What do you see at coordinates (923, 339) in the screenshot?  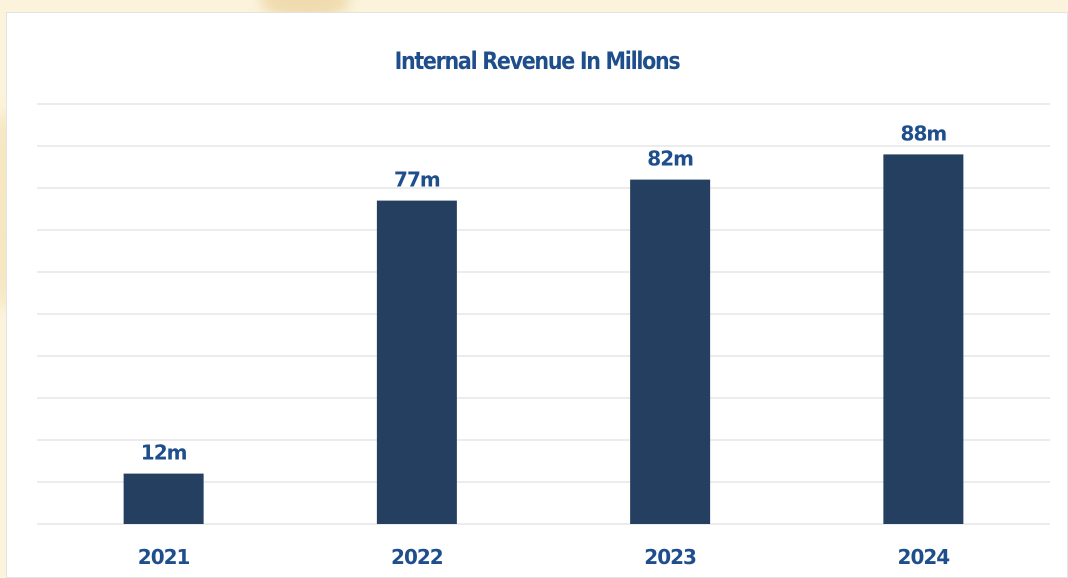 I see `bar-2024` at bounding box center [923, 339].